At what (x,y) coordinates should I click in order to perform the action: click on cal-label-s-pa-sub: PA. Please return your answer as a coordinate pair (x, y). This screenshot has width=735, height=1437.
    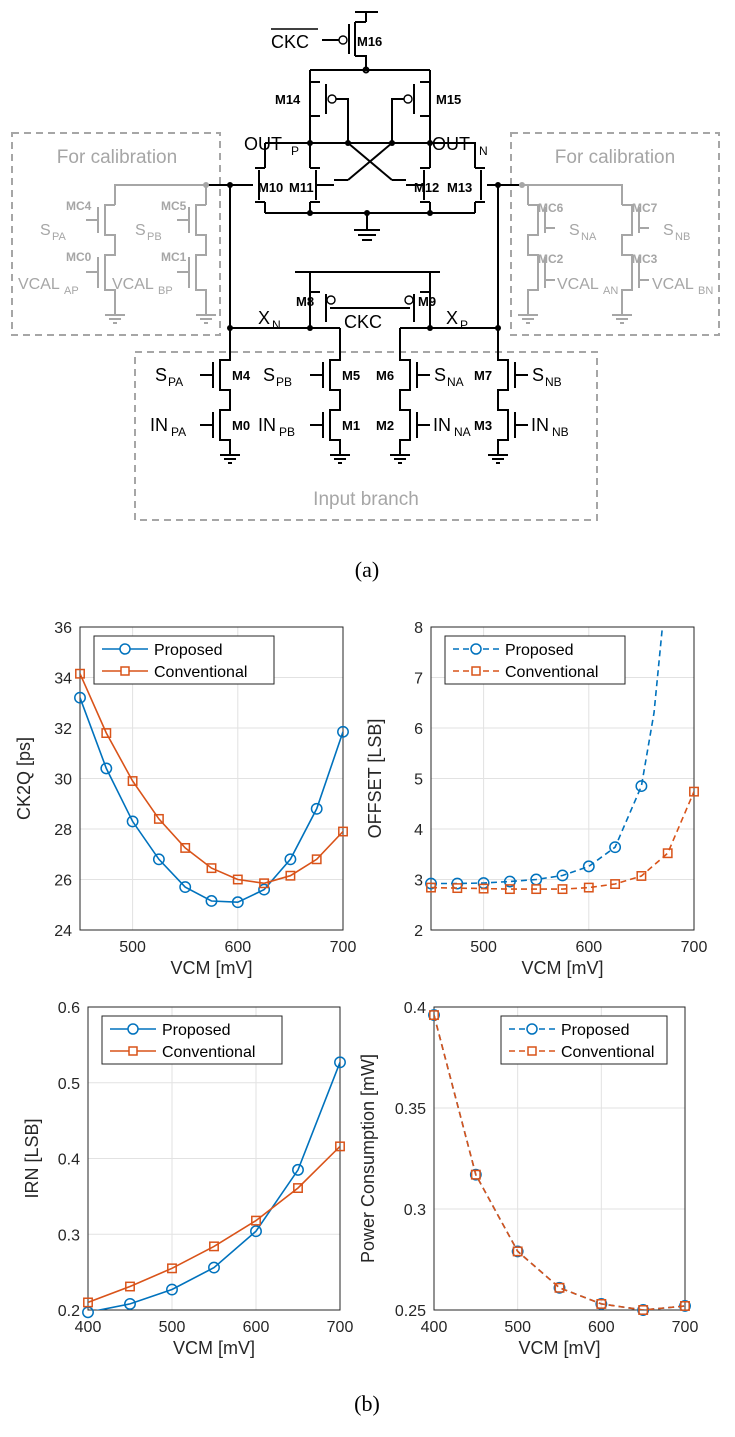
    Looking at the image, I should click on (59, 237).